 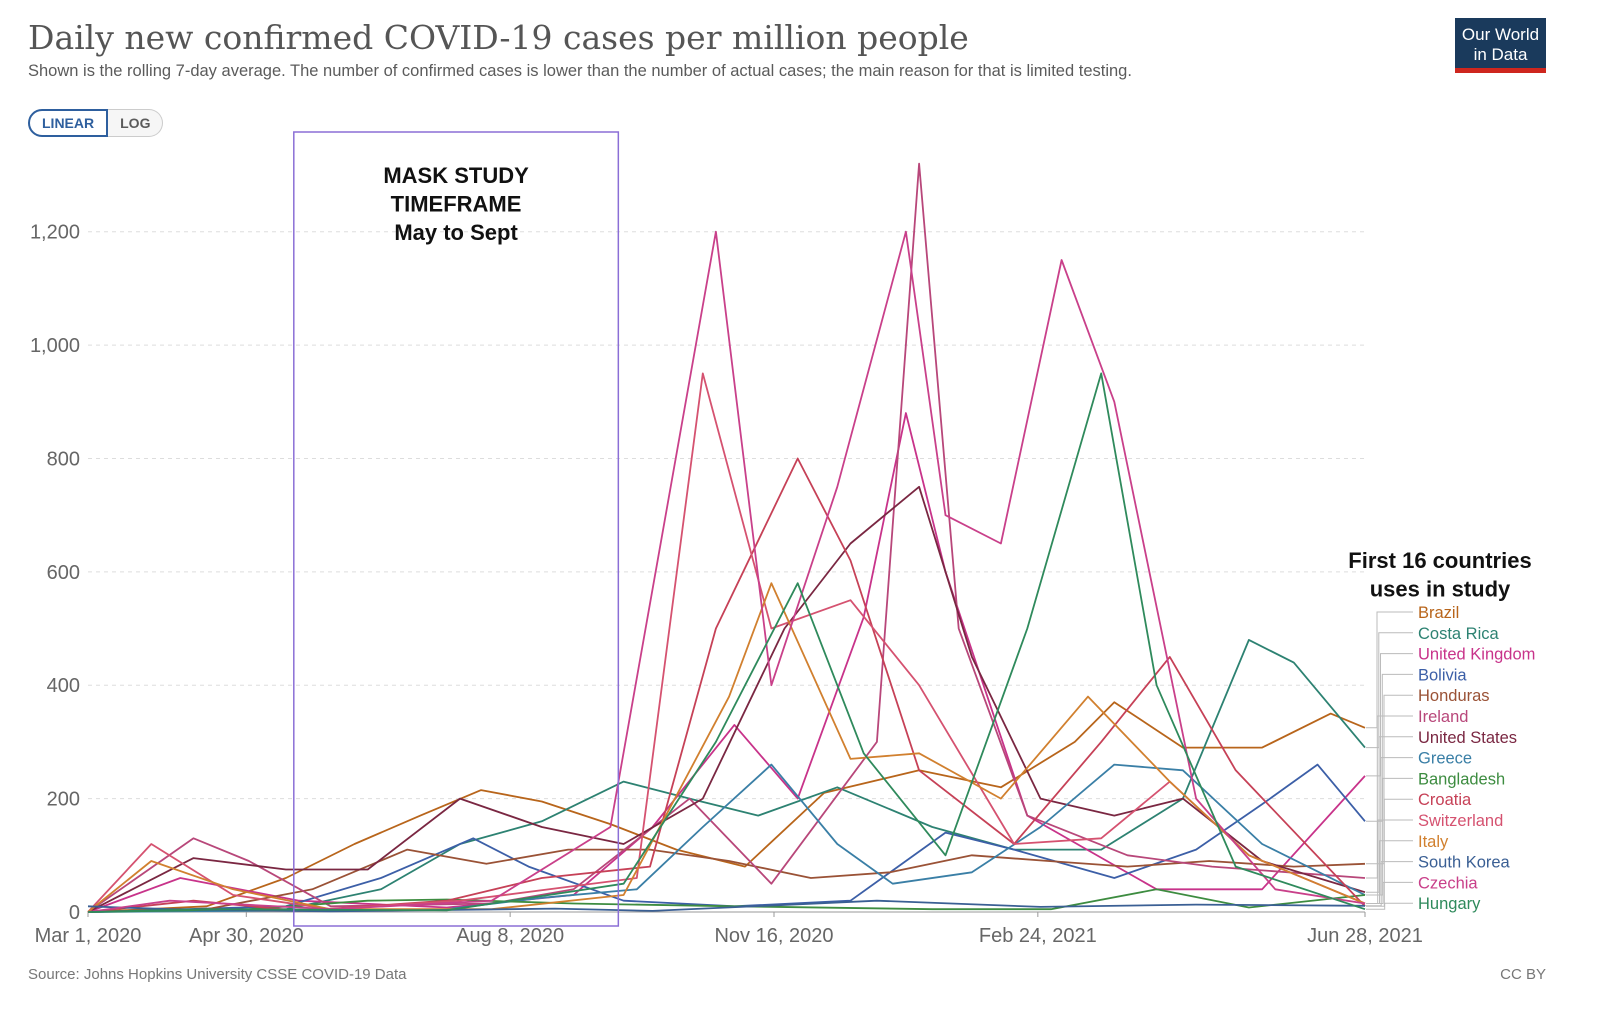 What do you see at coordinates (1464, 863) in the screenshot?
I see `legend-label: South Korea` at bounding box center [1464, 863].